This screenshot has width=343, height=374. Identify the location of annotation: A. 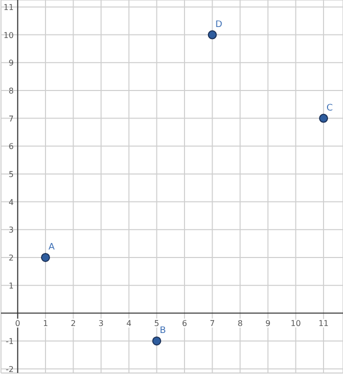
(52, 247).